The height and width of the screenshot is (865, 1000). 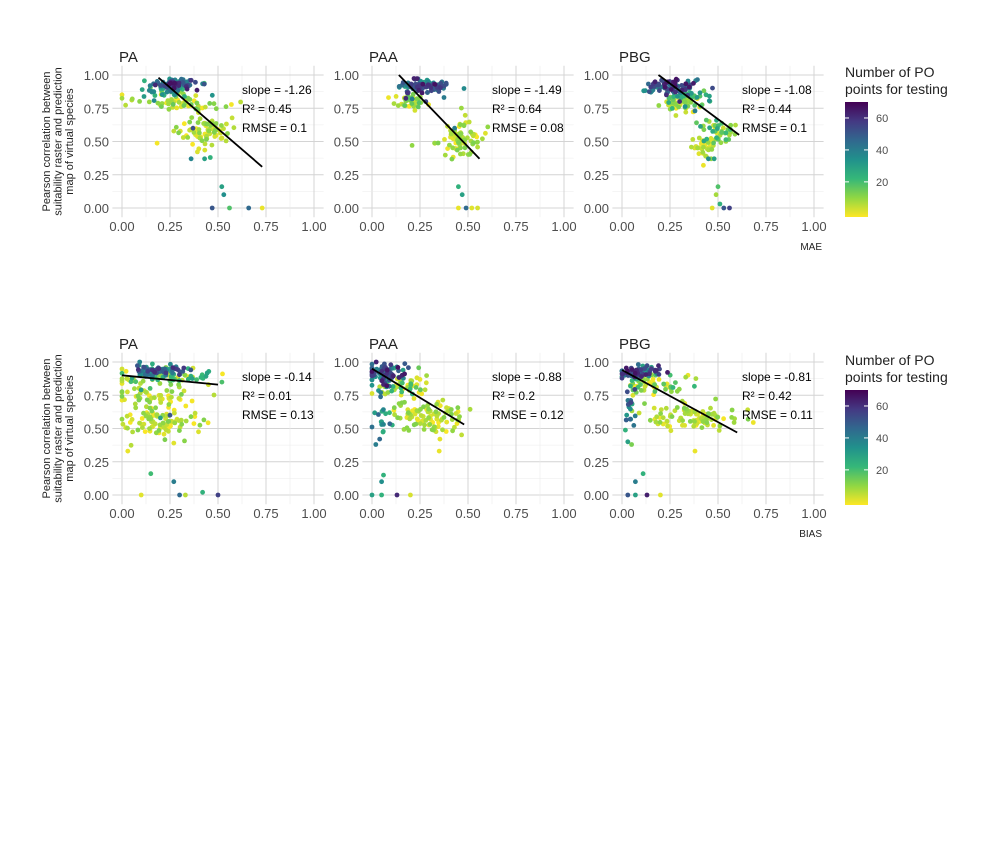 What do you see at coordinates (765, 226) in the screenshot?
I see `x-tick-label: 0.75` at bounding box center [765, 226].